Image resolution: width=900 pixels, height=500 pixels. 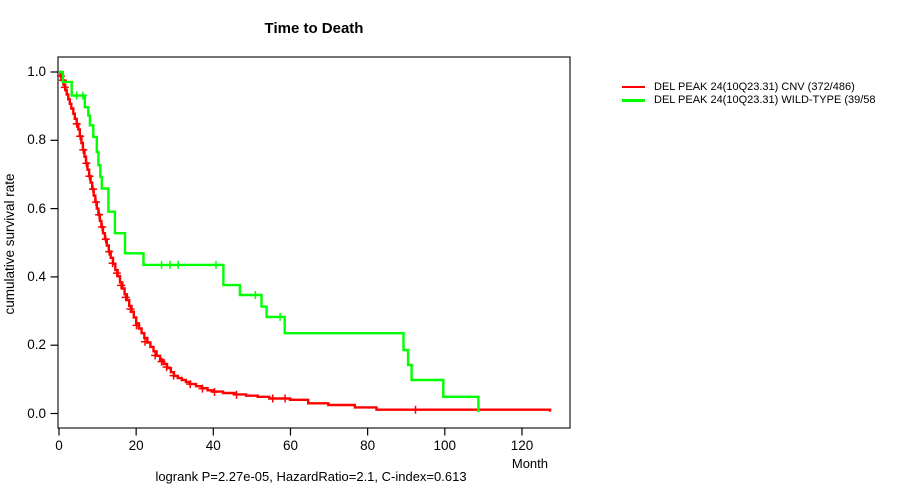 What do you see at coordinates (633, 87) in the screenshot?
I see `legend-line-red` at bounding box center [633, 87].